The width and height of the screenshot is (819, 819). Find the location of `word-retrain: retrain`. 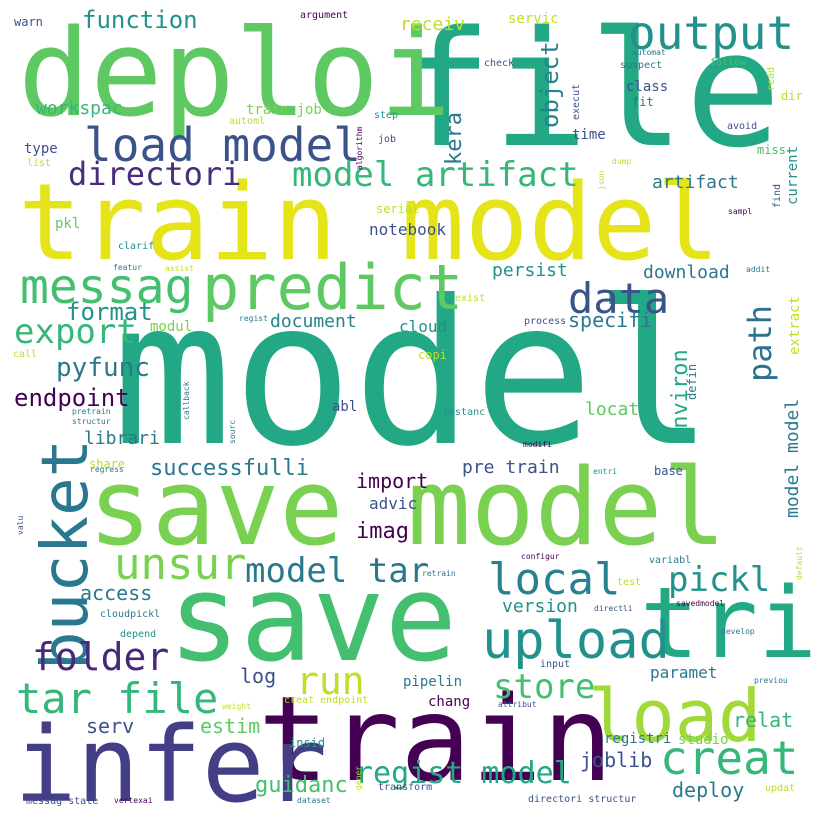

word-retrain: retrain is located at coordinates (439, 573).